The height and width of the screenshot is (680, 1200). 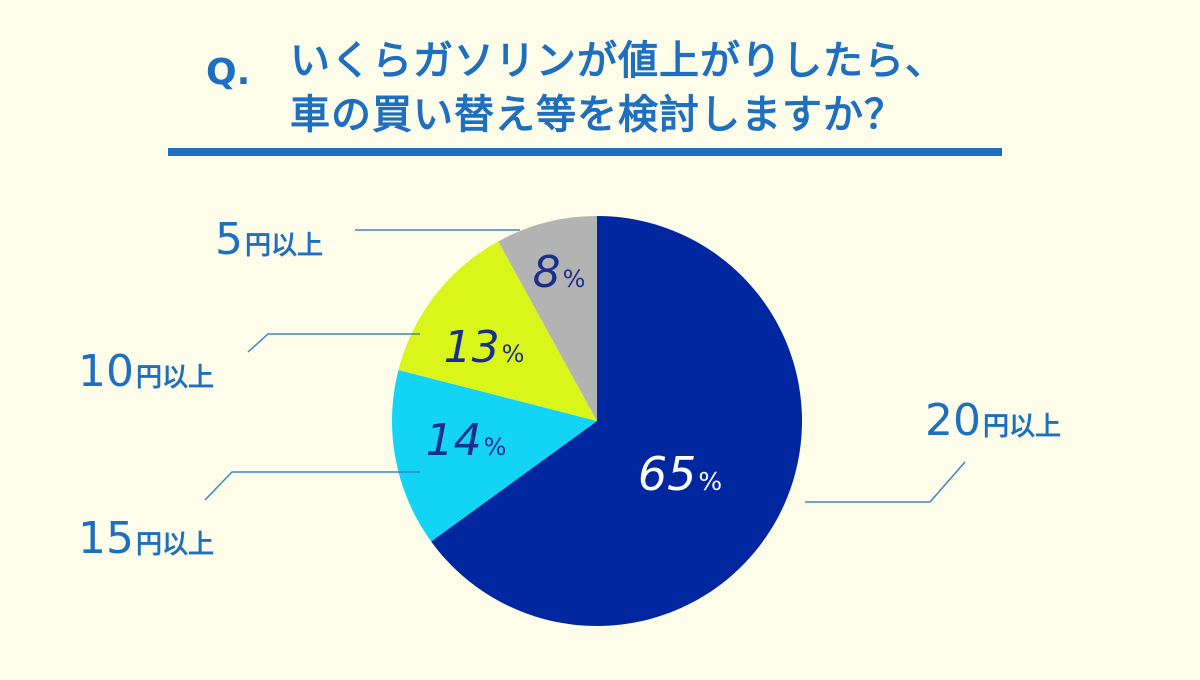 I want to click on question-mark: Q., so click(x=228, y=72).